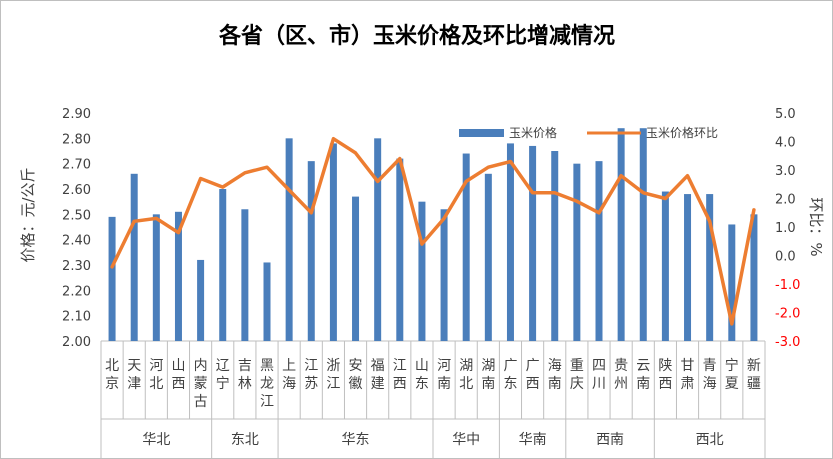  What do you see at coordinates (621, 375) in the screenshot?
I see `category-label: 贵州` at bounding box center [621, 375].